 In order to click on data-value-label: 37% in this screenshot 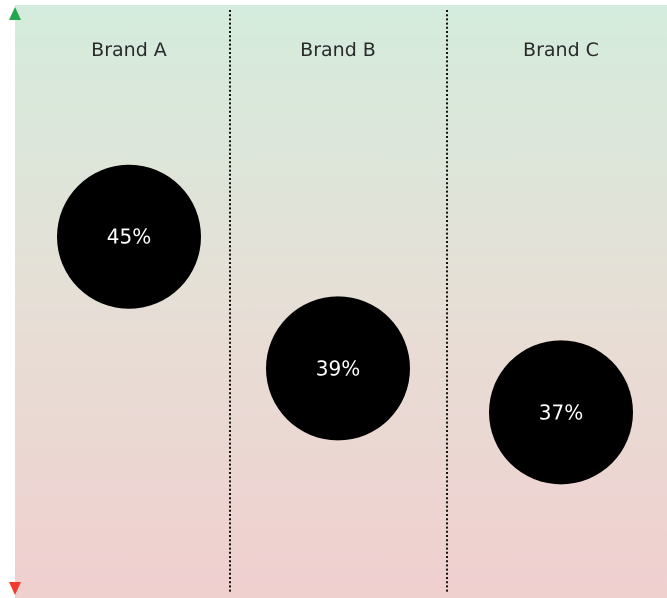, I will do `click(561, 412)`.